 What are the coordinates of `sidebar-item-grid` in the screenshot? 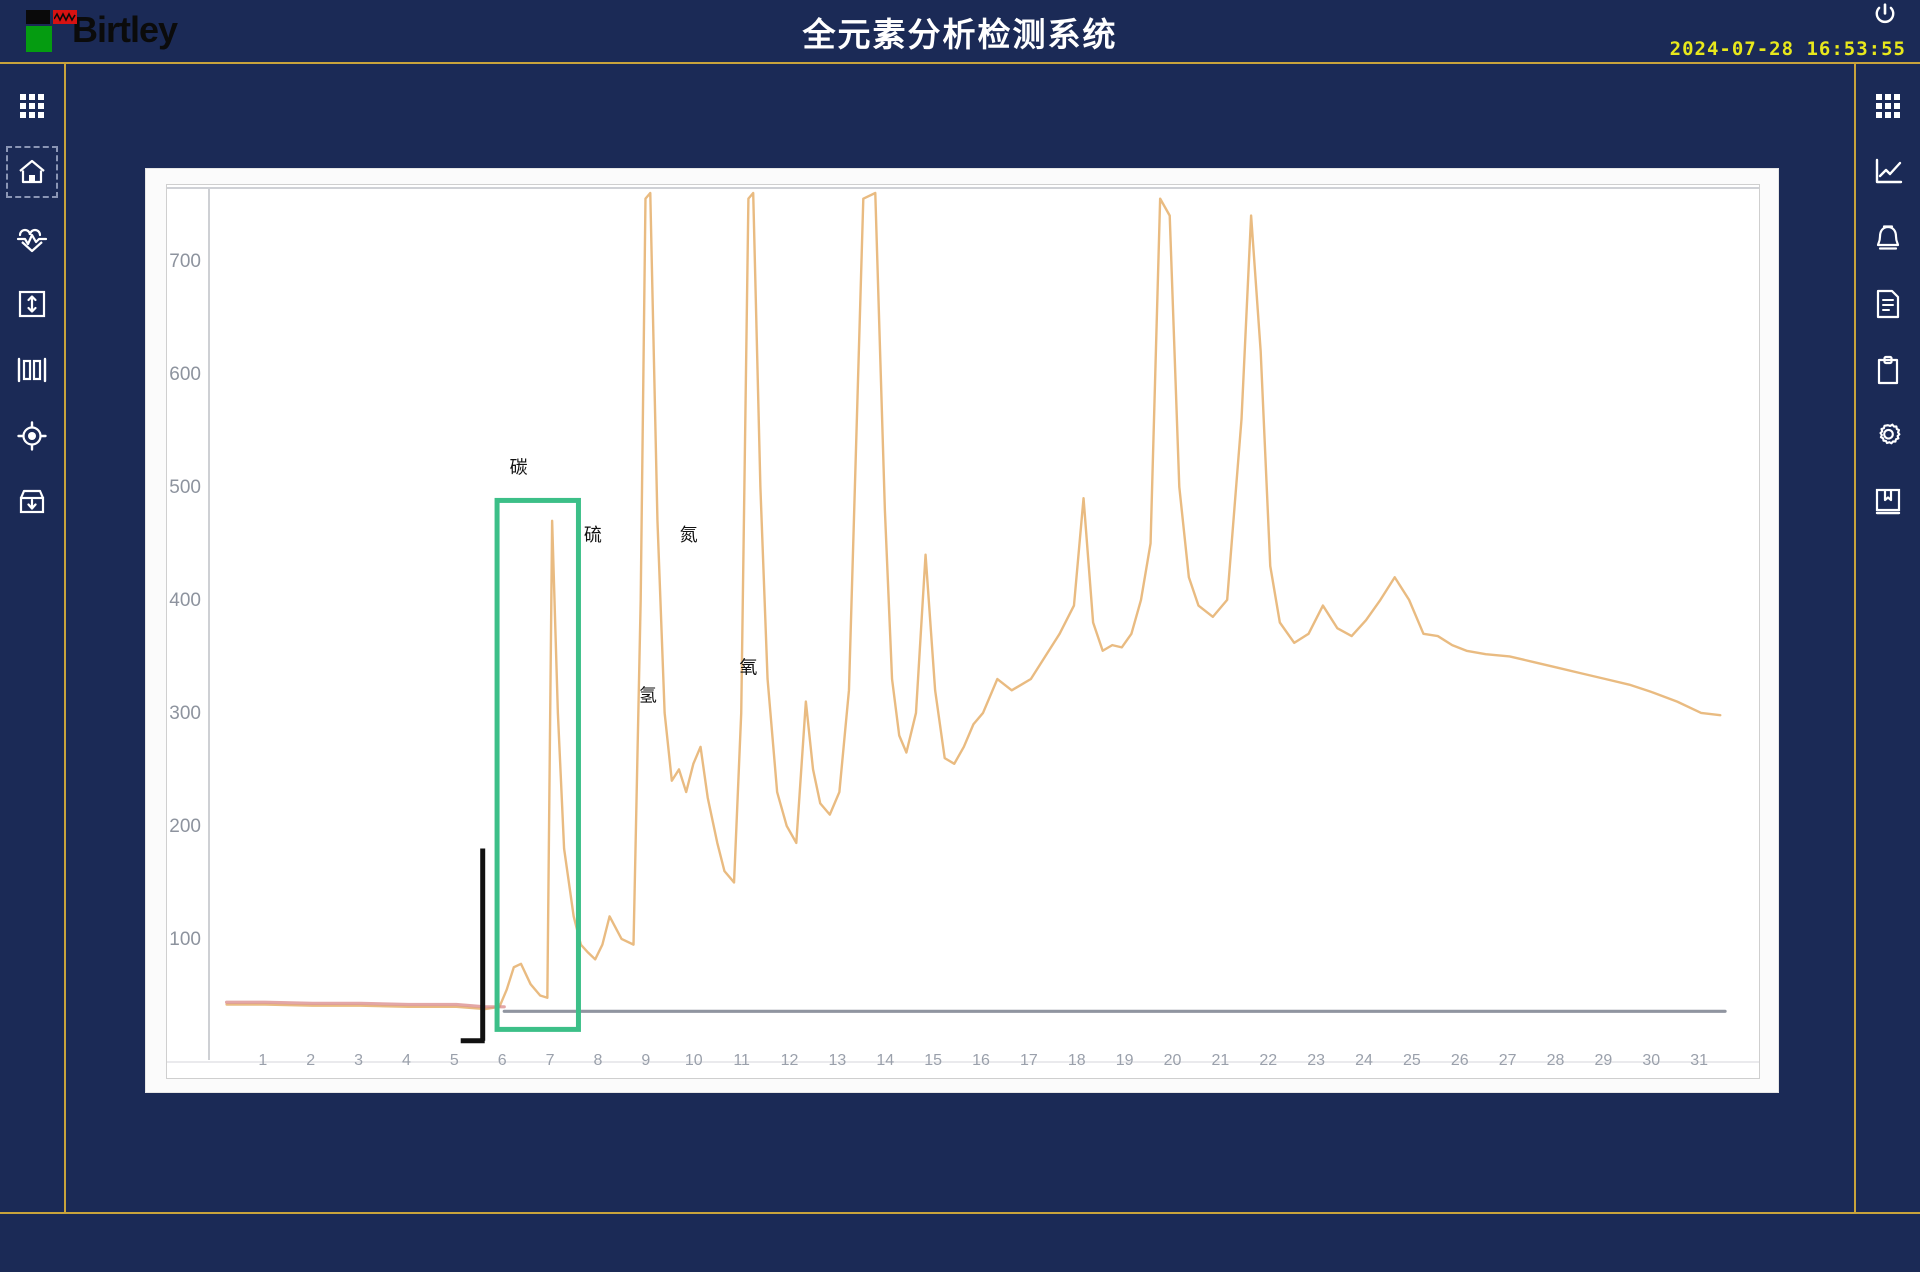 It's located at (32, 106).